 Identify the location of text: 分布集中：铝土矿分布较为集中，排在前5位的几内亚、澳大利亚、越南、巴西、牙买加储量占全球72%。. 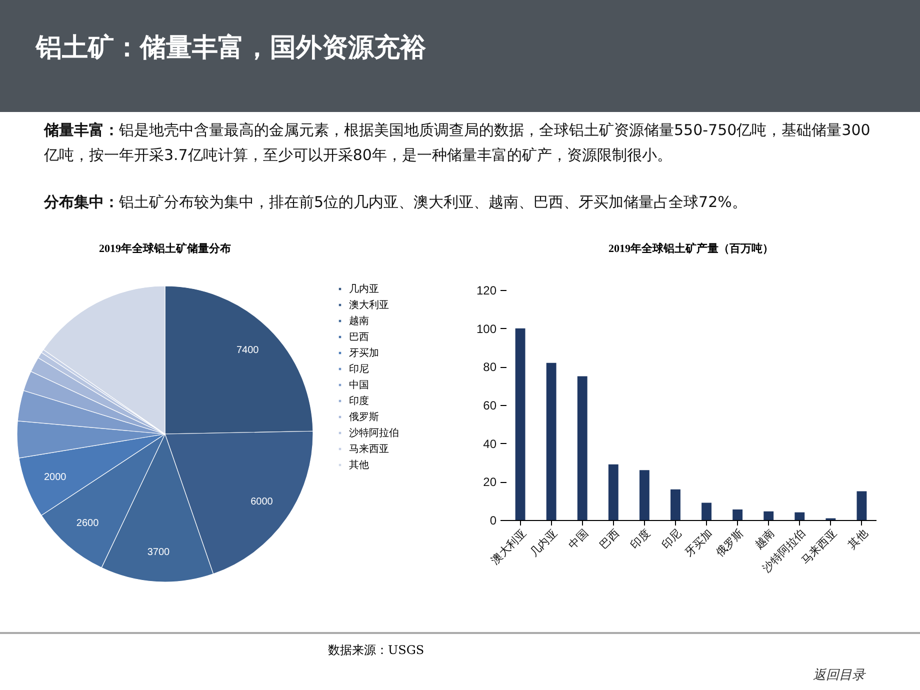
(396, 202).